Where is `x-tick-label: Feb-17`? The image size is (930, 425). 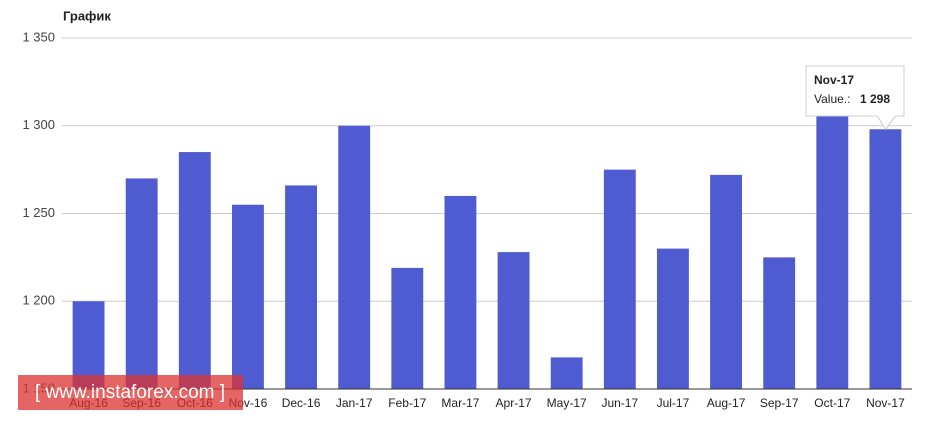
x-tick-label: Feb-17 is located at coordinates (407, 403).